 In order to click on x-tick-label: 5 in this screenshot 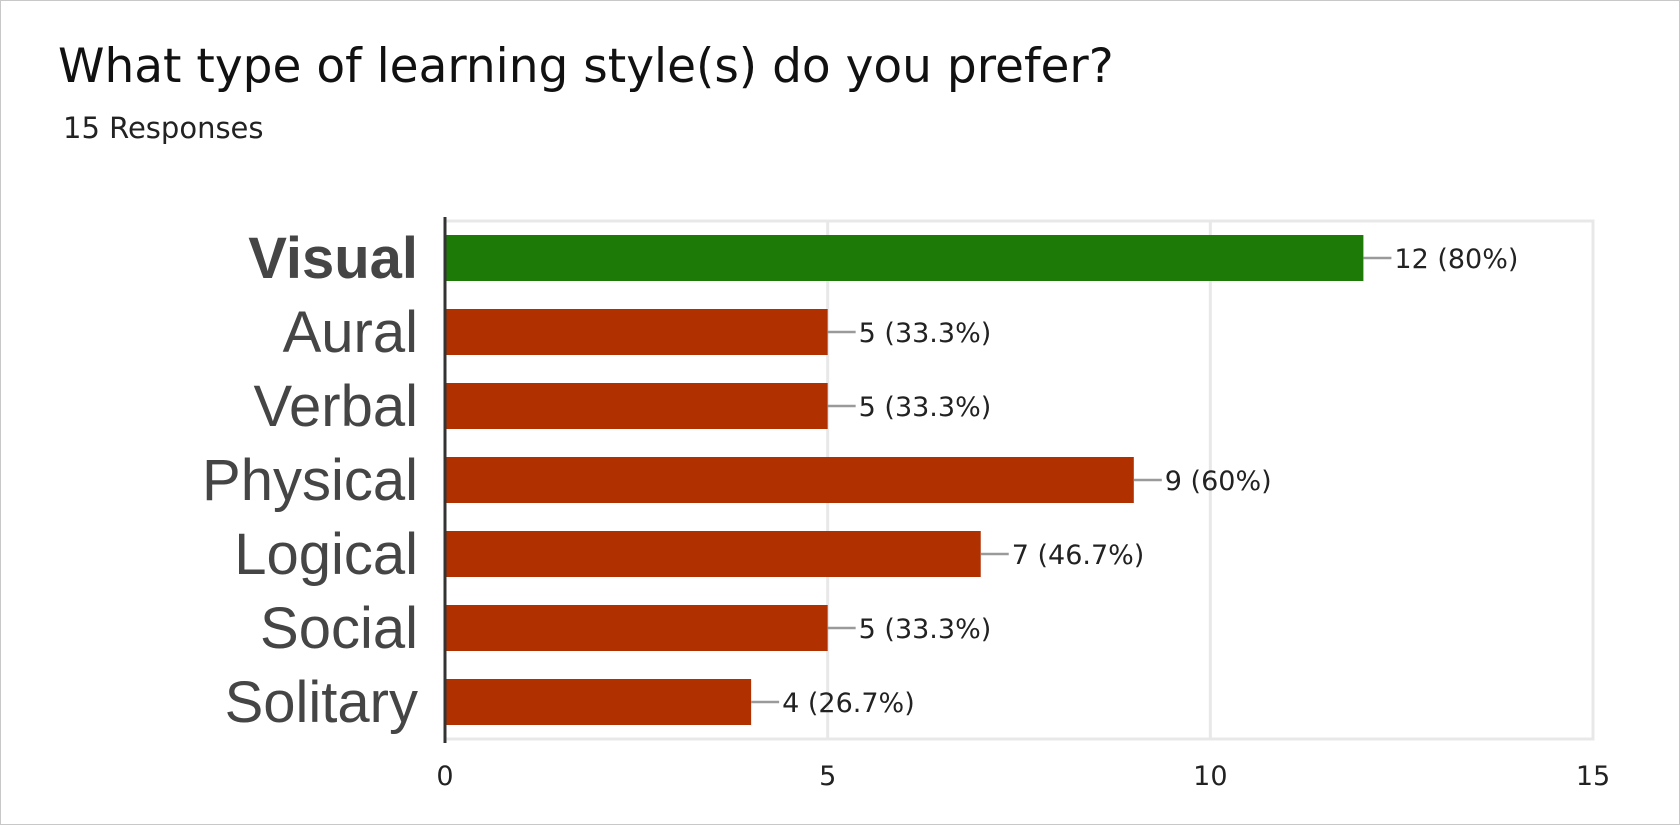, I will do `click(827, 776)`.